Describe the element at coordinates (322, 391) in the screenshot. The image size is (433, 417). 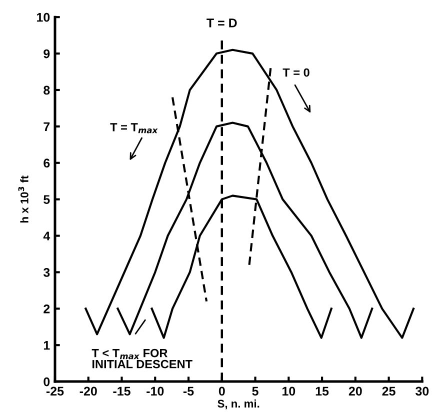
I see `x-tick-label: 15` at that location.